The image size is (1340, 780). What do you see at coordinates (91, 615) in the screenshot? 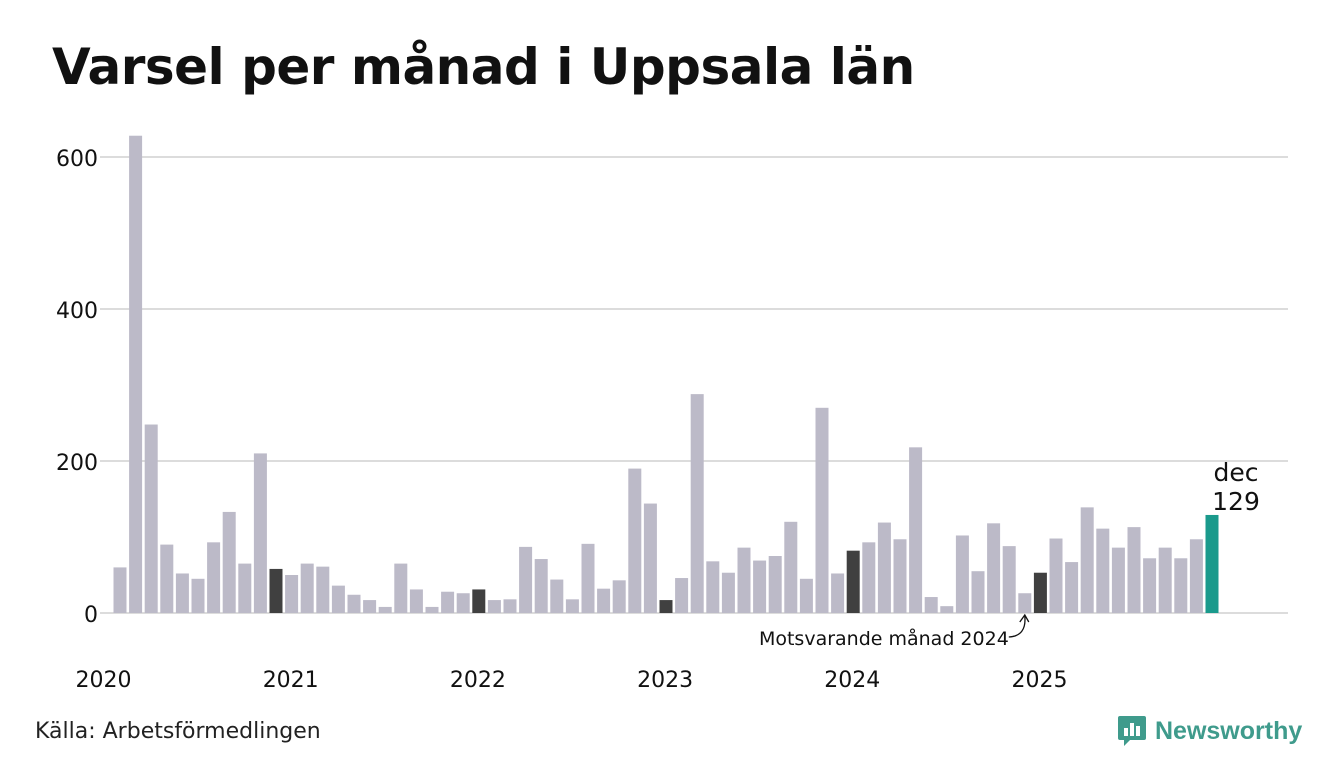
I see `y-tick-label-0: 0` at bounding box center [91, 615].